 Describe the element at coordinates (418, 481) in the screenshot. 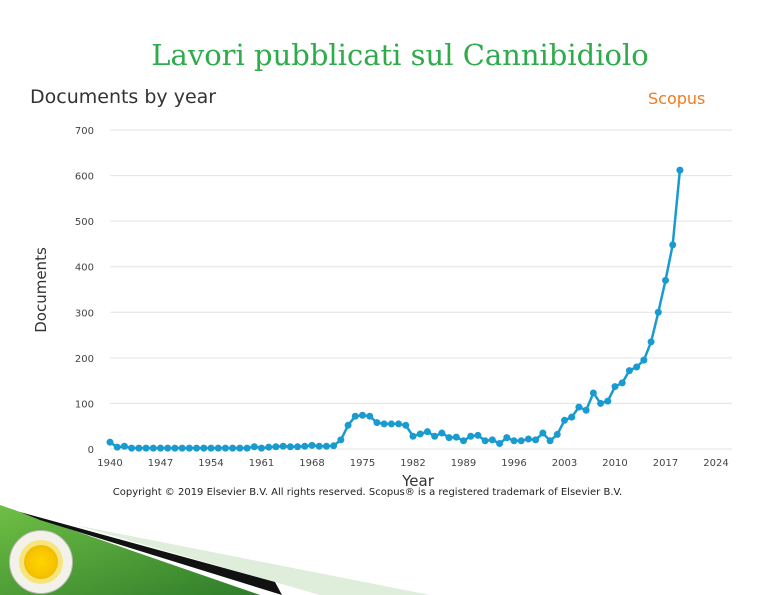

I see `x-axis-title: Year` at that location.